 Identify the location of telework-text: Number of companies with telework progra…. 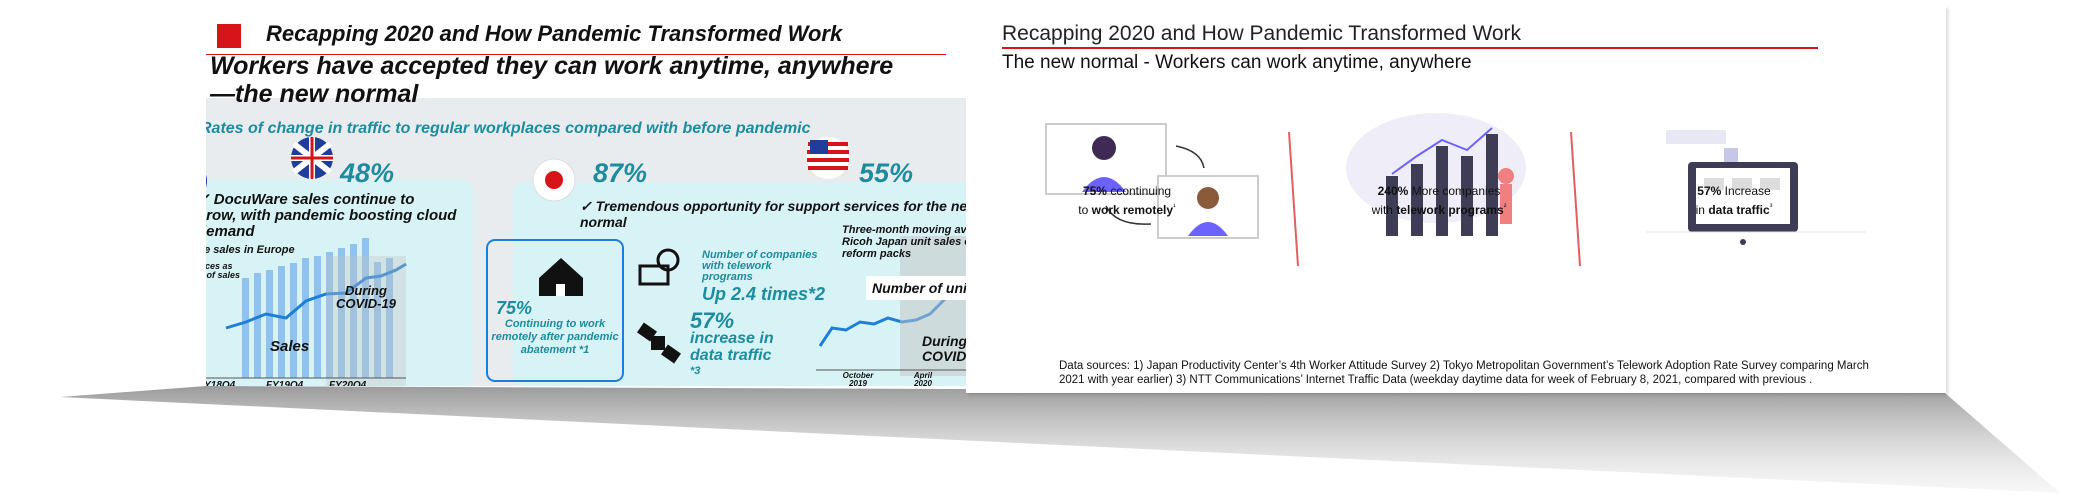
(760, 266).